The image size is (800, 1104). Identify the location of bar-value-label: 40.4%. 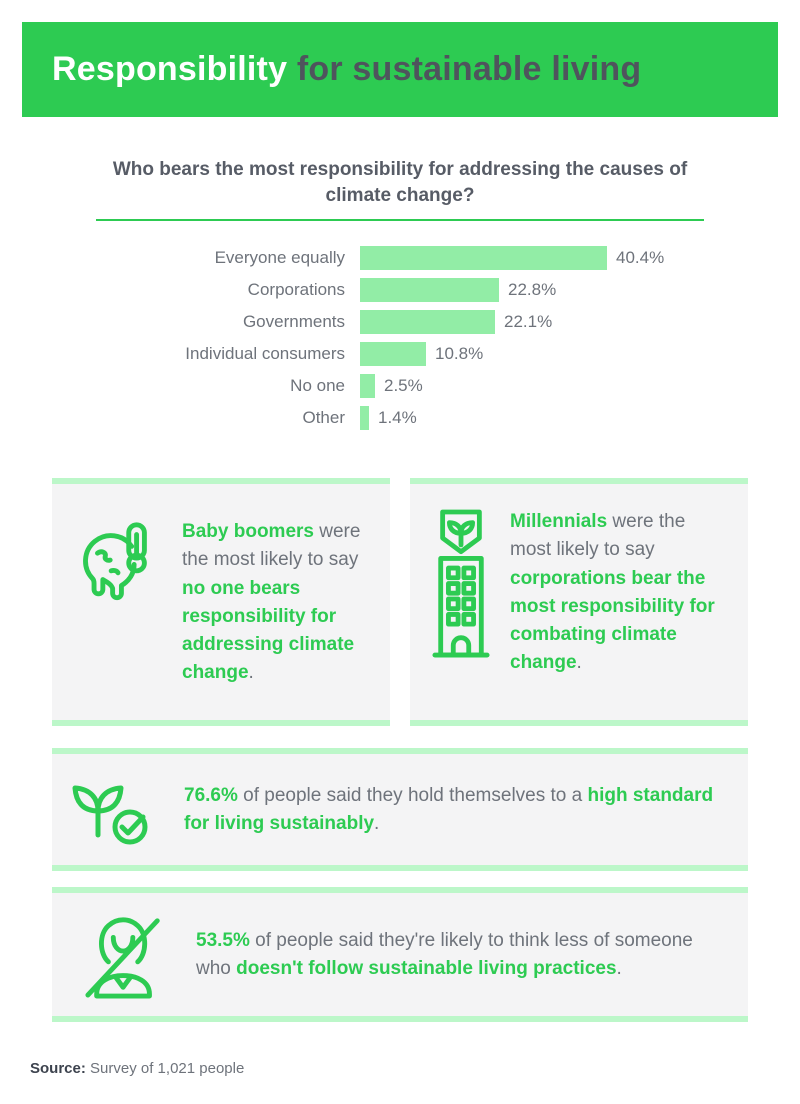
(640, 258).